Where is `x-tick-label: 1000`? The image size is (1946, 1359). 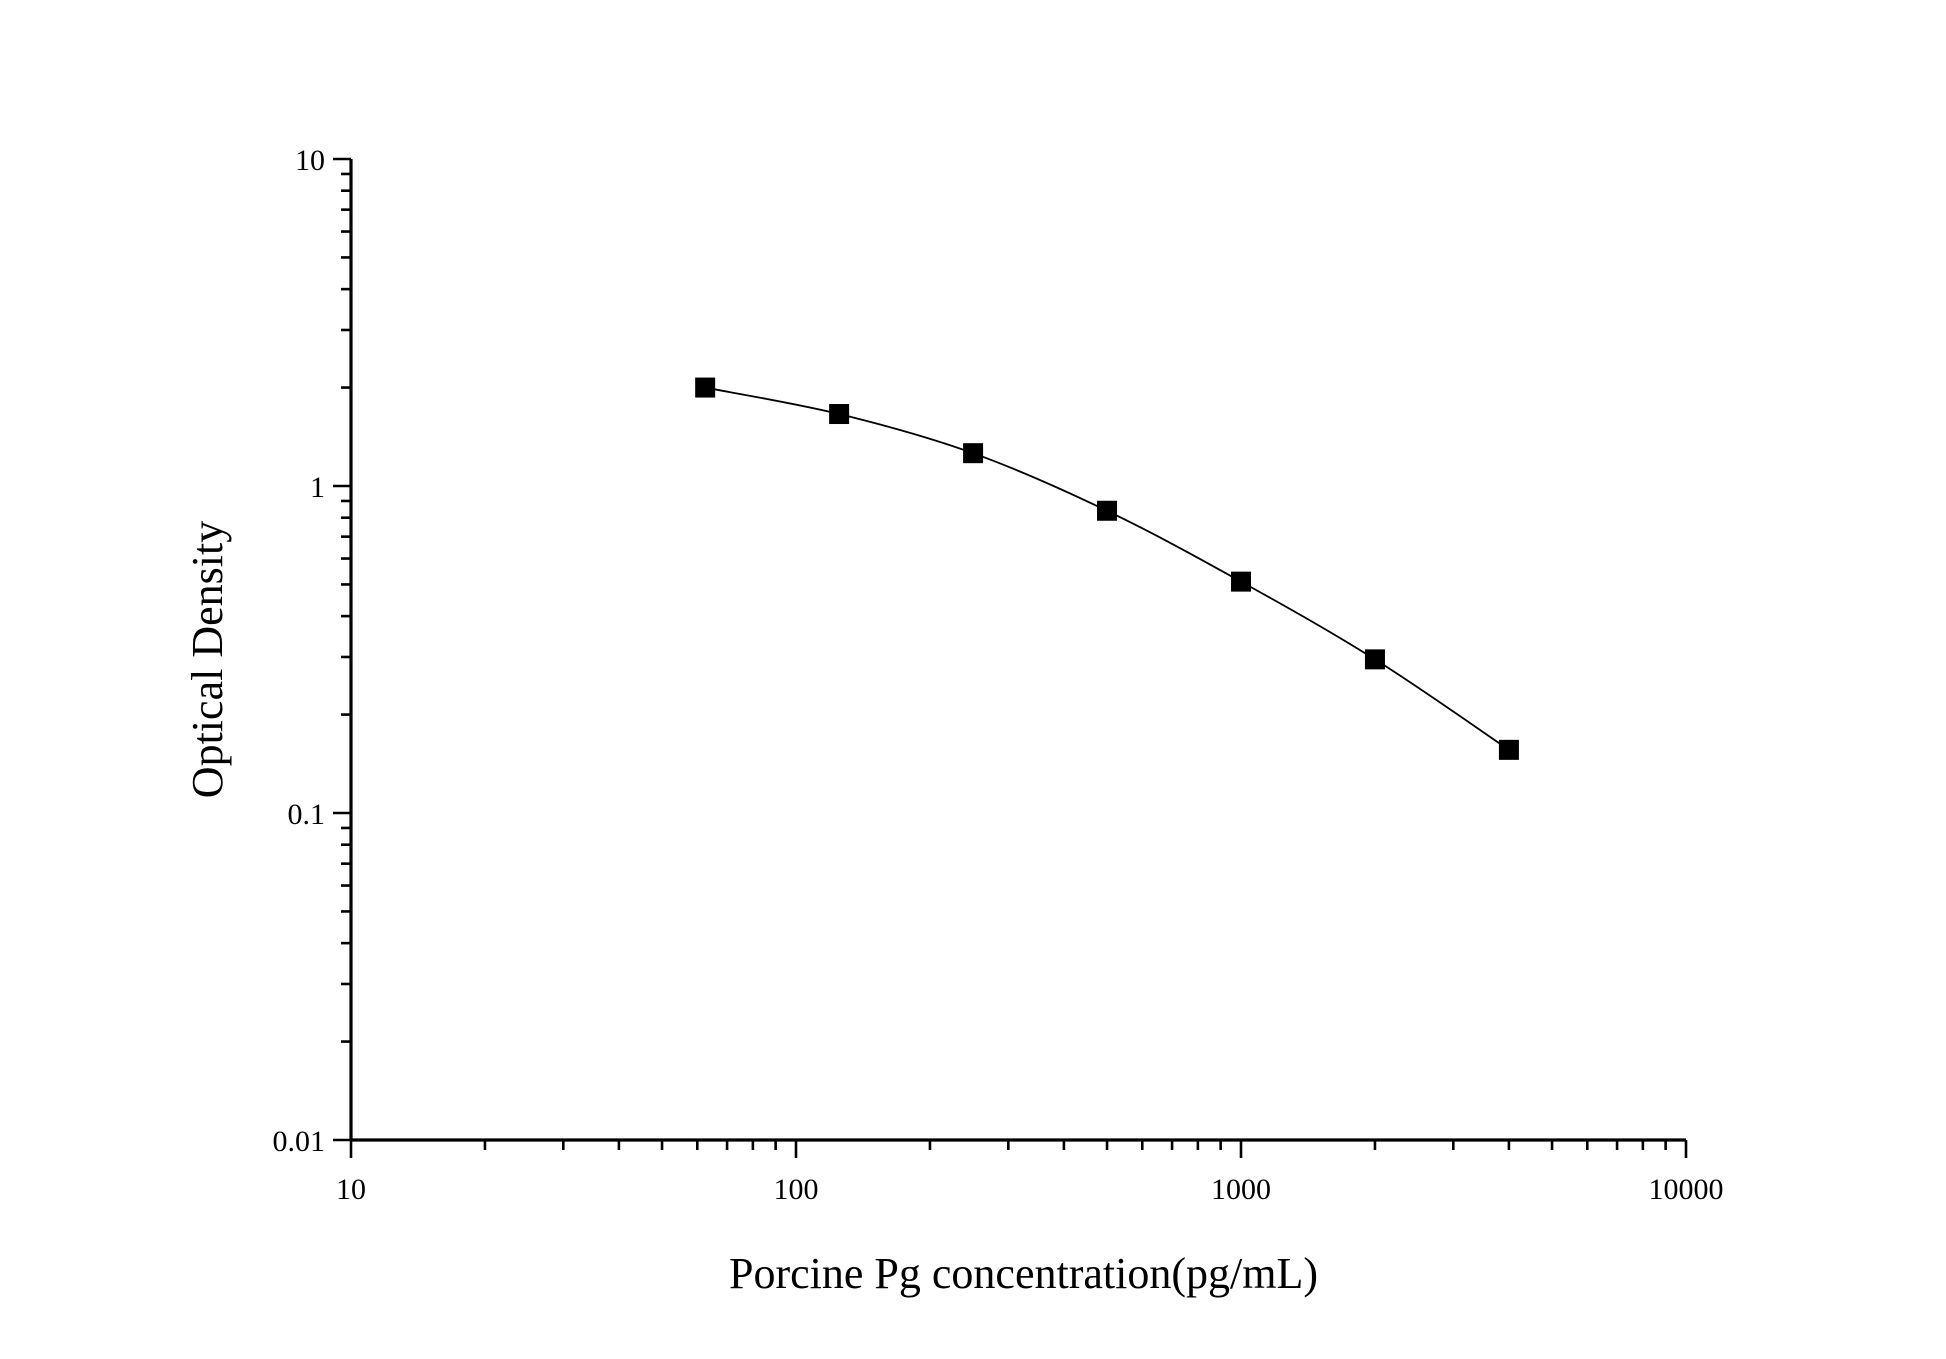 x-tick-label: 1000 is located at coordinates (1241, 1189).